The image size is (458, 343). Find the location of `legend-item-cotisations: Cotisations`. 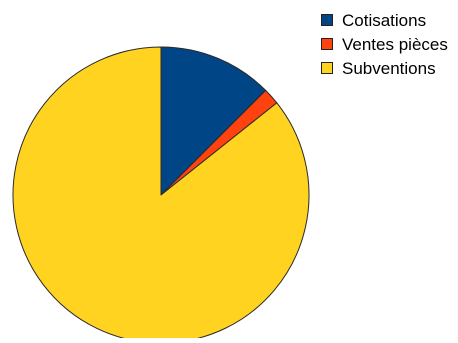

legend-item-cotisations: Cotisations is located at coordinates (389, 21).